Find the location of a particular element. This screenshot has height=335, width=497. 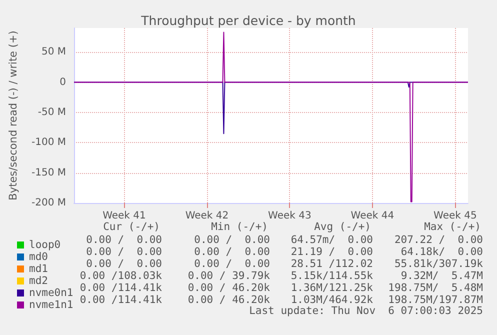

legend-label: md1 is located at coordinates (38, 269).